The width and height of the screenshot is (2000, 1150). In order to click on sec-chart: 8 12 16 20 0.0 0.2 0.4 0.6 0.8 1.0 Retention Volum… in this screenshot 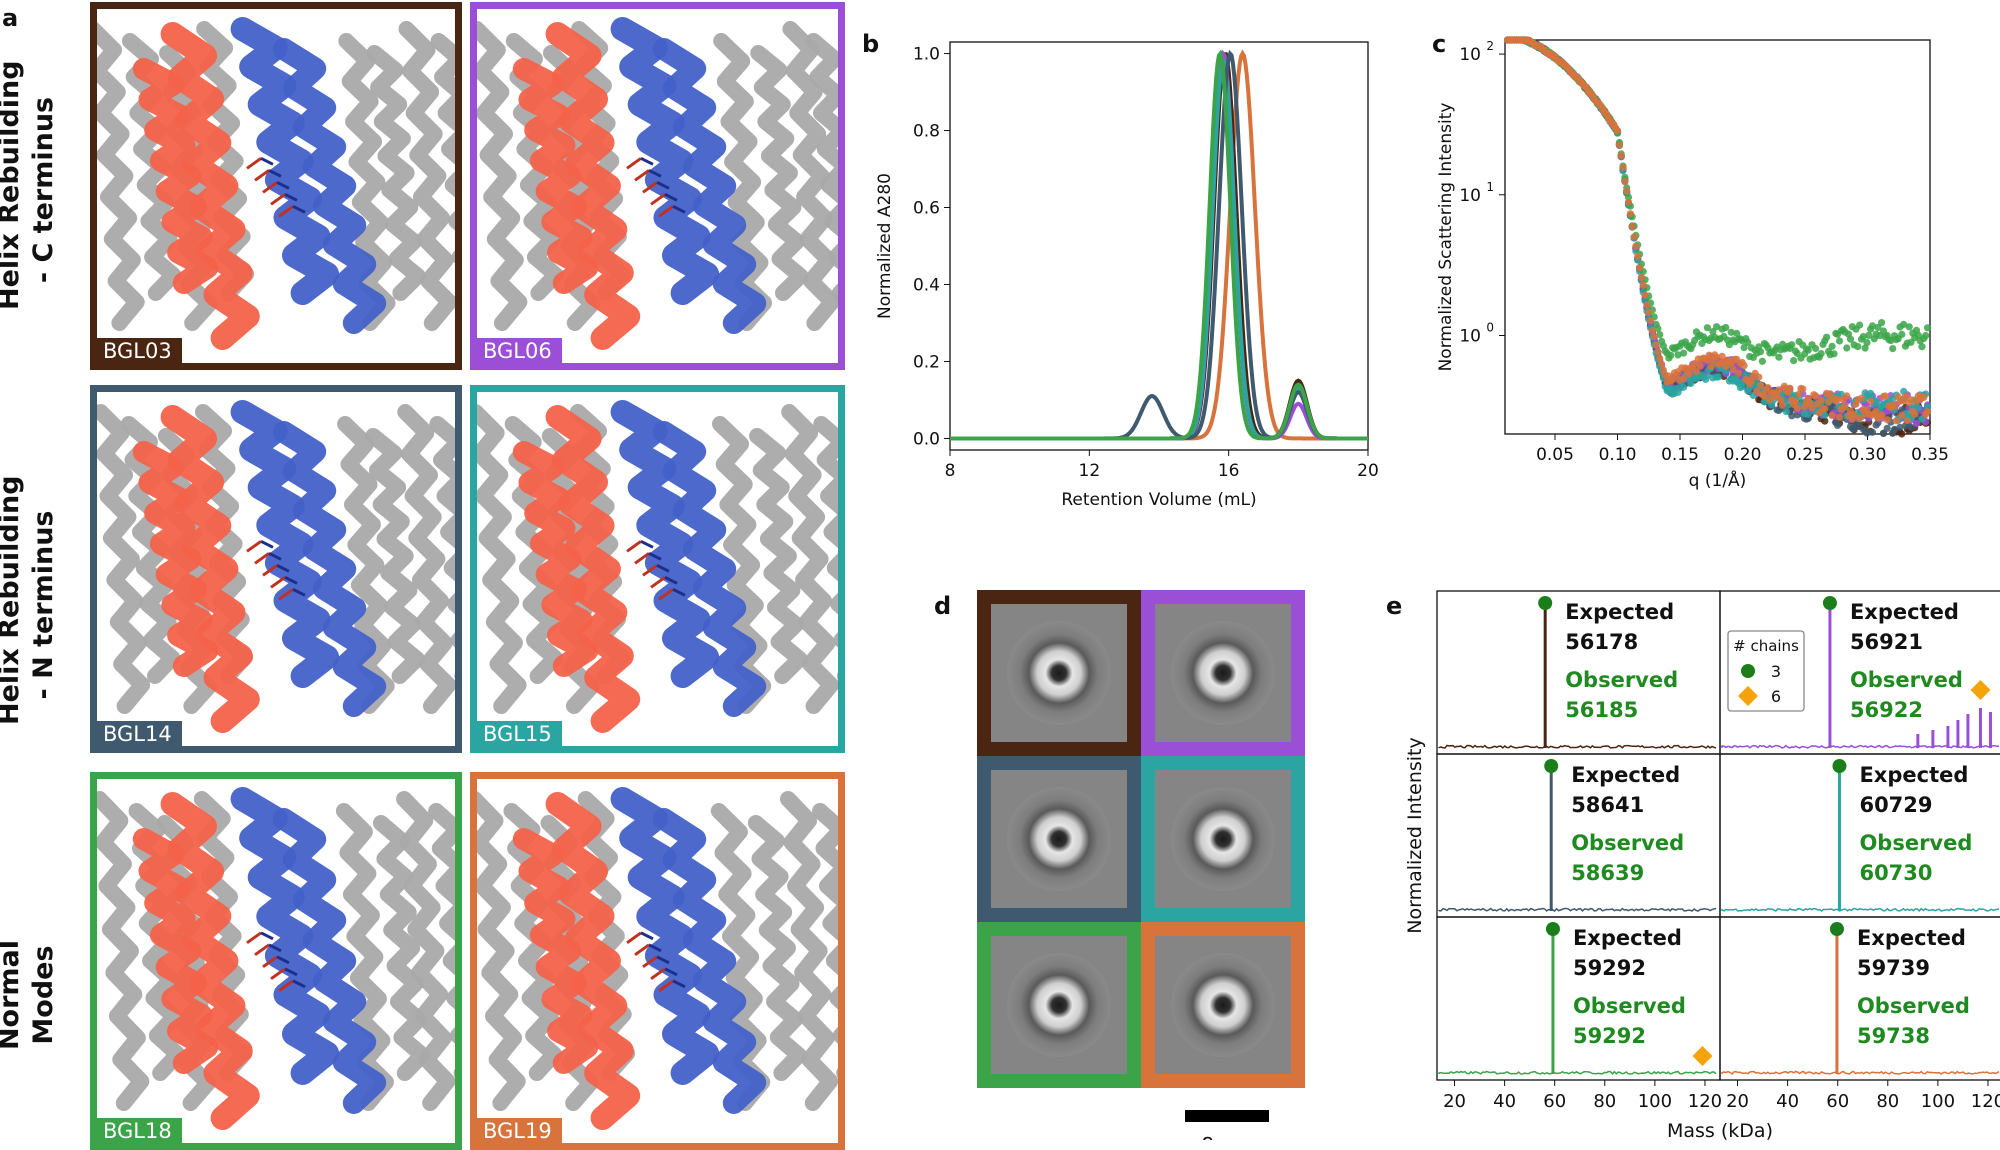, I will do `click(1127, 275)`.